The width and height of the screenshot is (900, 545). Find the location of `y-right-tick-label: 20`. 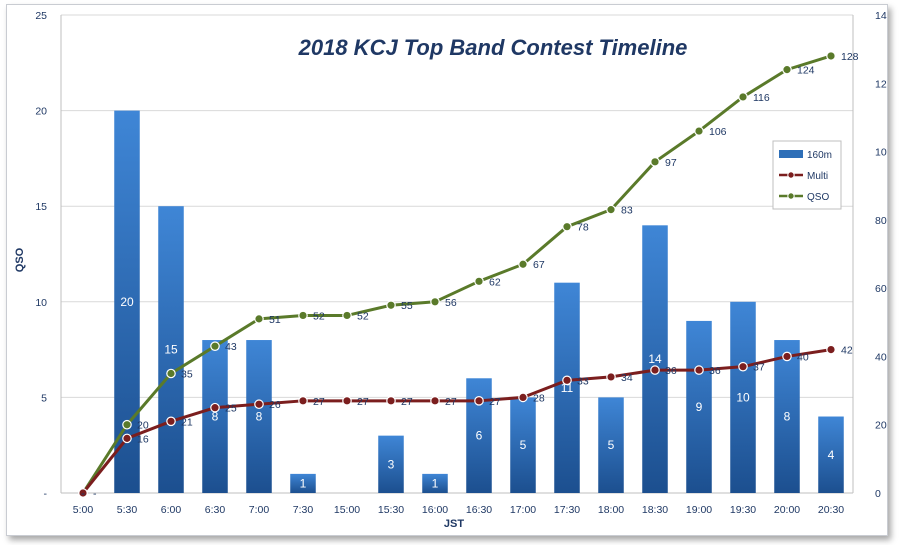

y-right-tick-label: 20 is located at coordinates (881, 426).